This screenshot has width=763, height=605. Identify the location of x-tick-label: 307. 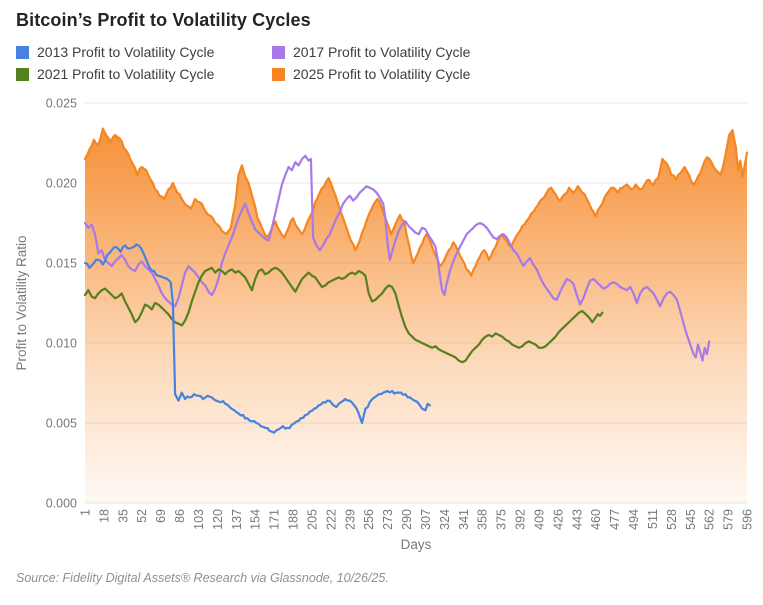
(426, 519).